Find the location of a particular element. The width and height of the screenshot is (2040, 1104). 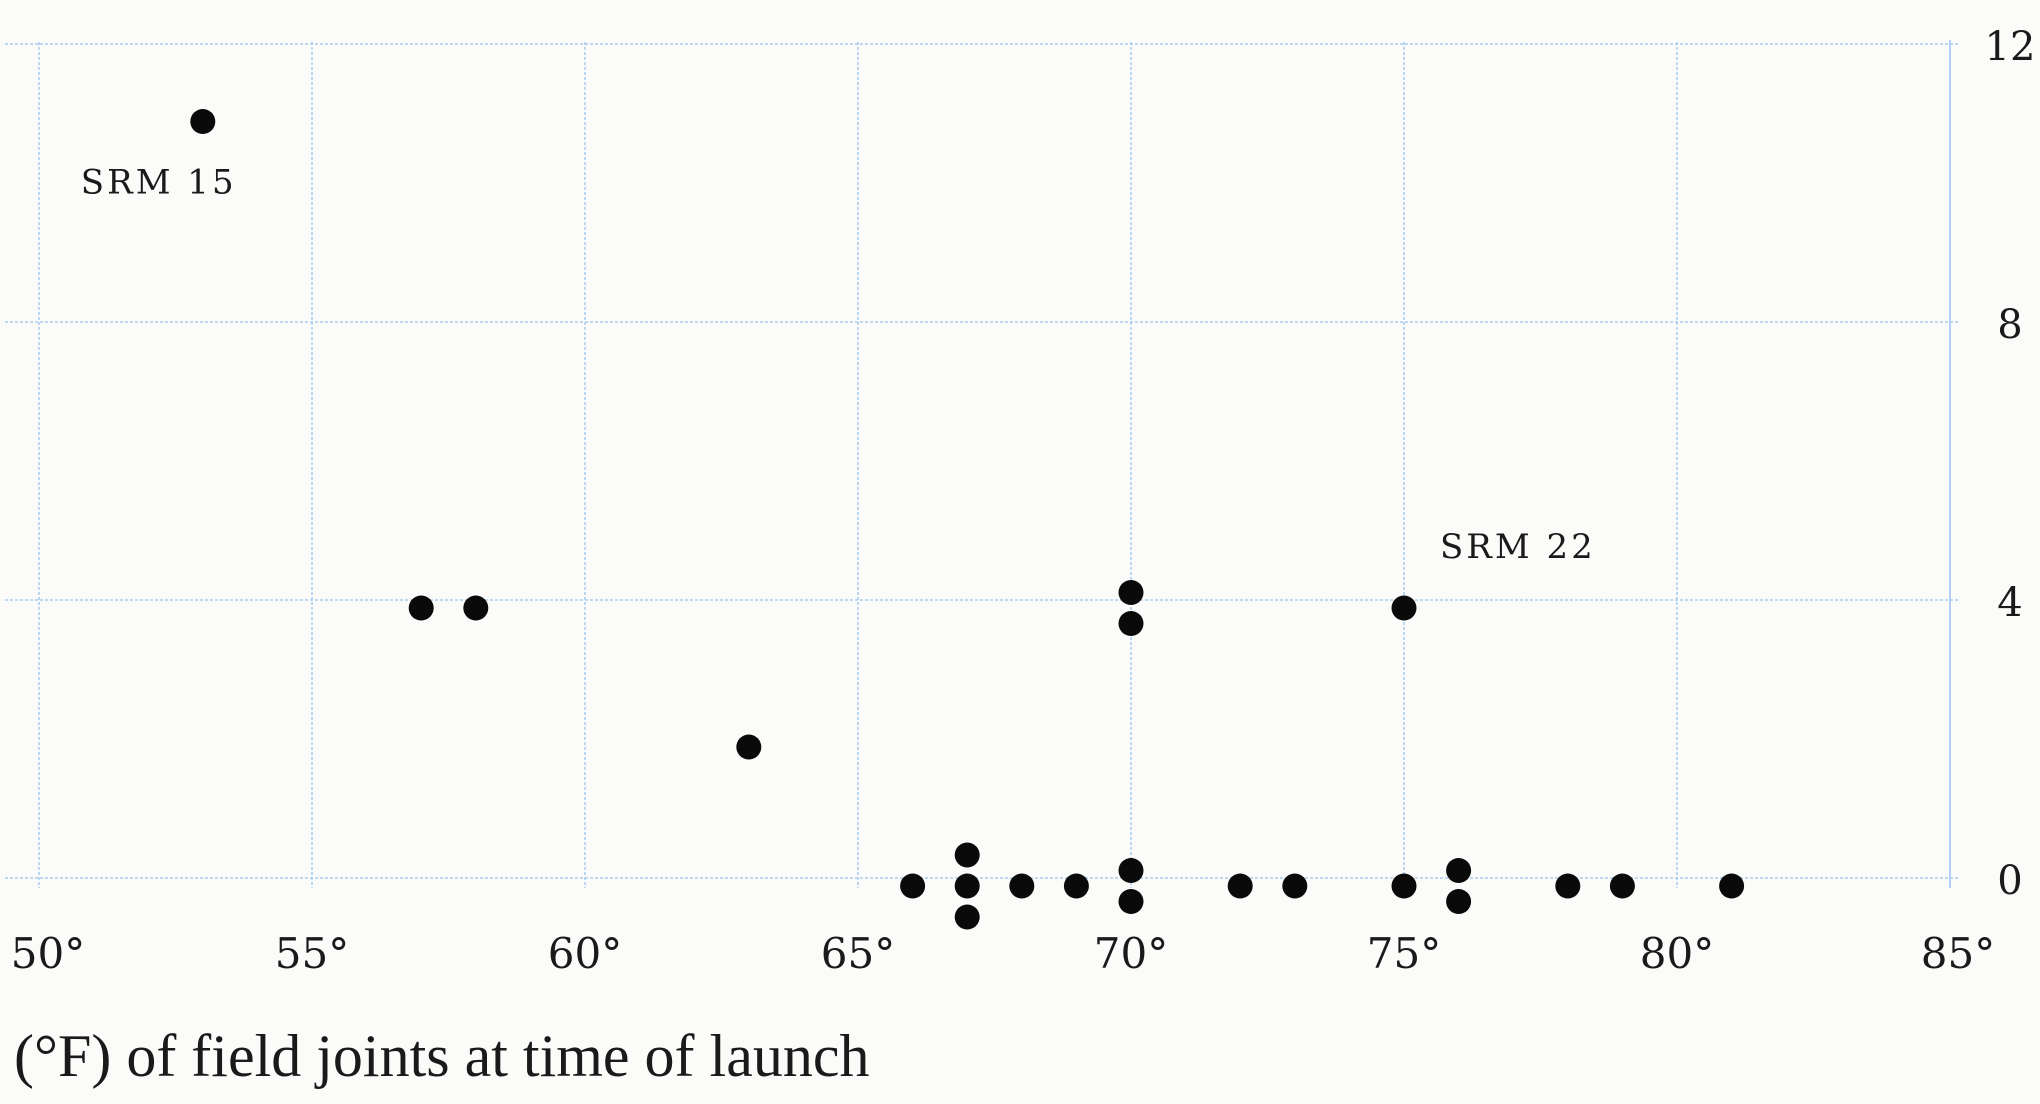

x-axis-tick-labels: 50° 55° 60° 65° 70° 75° 80° 85° is located at coordinates (1003, 953).